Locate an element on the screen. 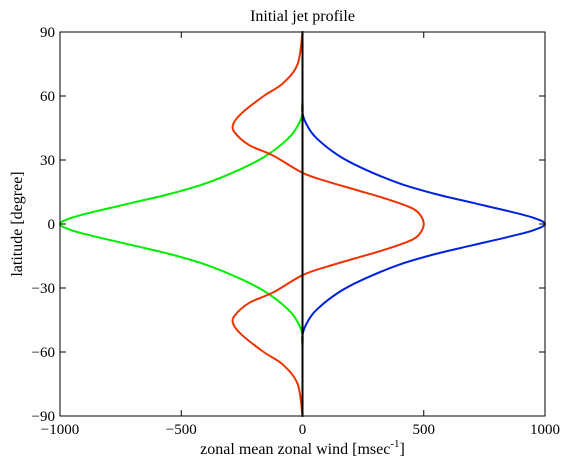 Image resolution: width=564 pixels, height=462 pixels. x-axis-label-suffix: ] is located at coordinates (402, 449).